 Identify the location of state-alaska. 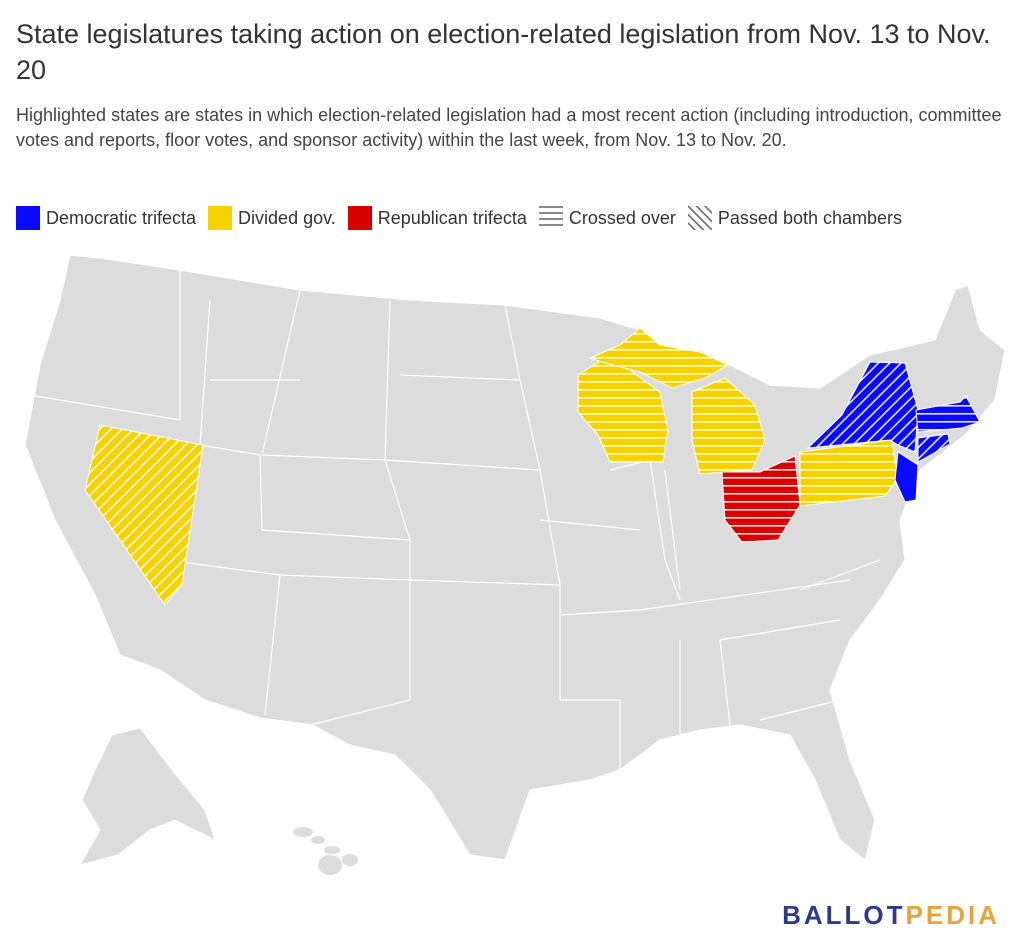
(147, 796).